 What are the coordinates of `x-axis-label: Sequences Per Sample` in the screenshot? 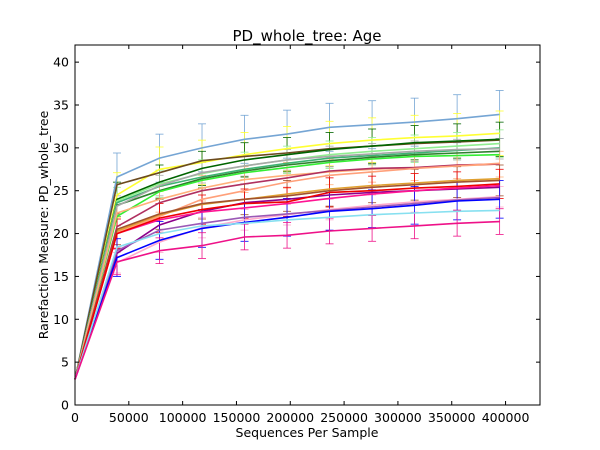 It's located at (307, 432).